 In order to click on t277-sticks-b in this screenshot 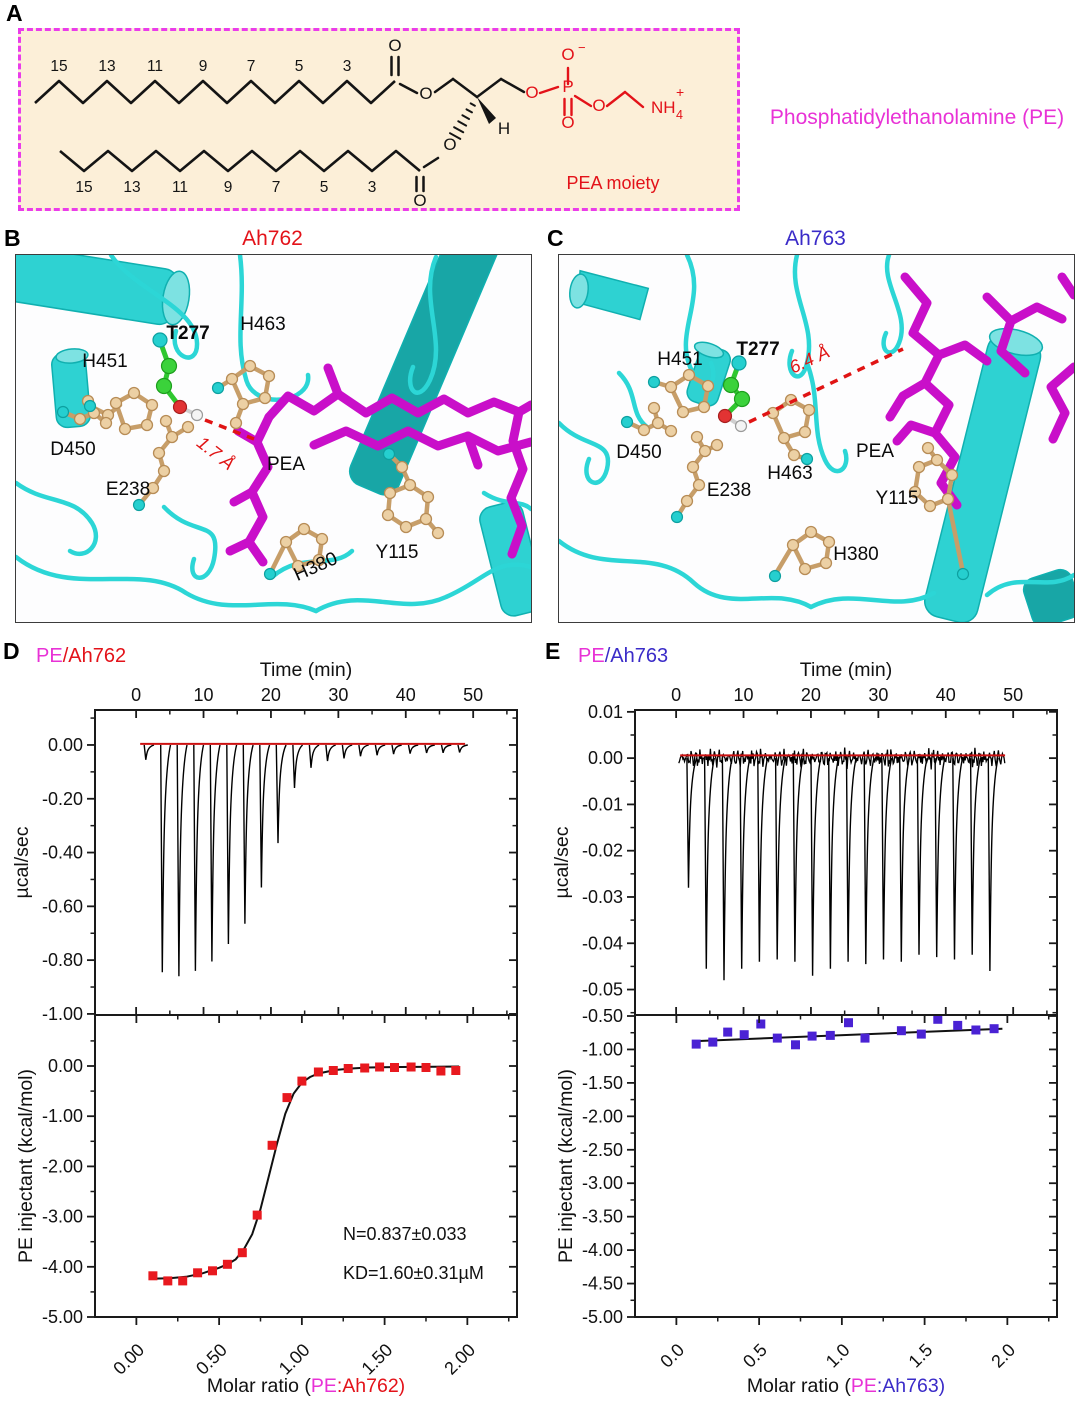, I will do `click(170, 374)`.